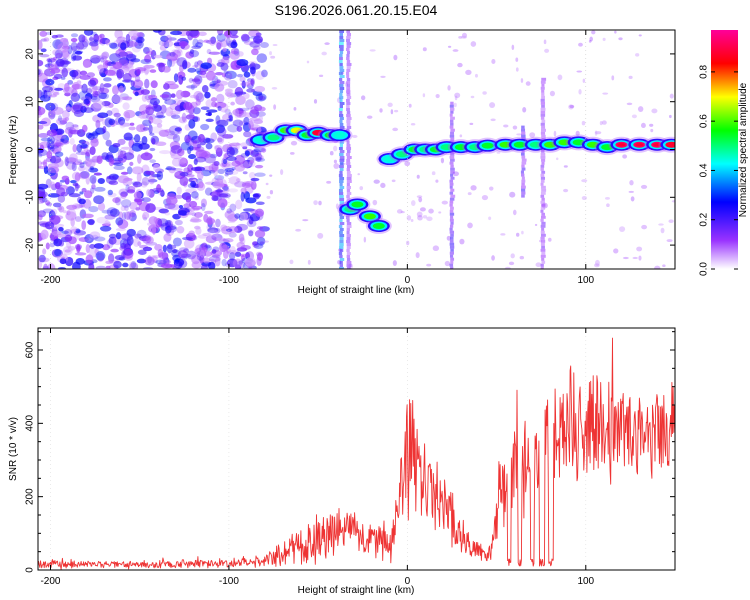  Describe the element at coordinates (30, 244) in the screenshot. I see `y-tick-label: -20` at that location.